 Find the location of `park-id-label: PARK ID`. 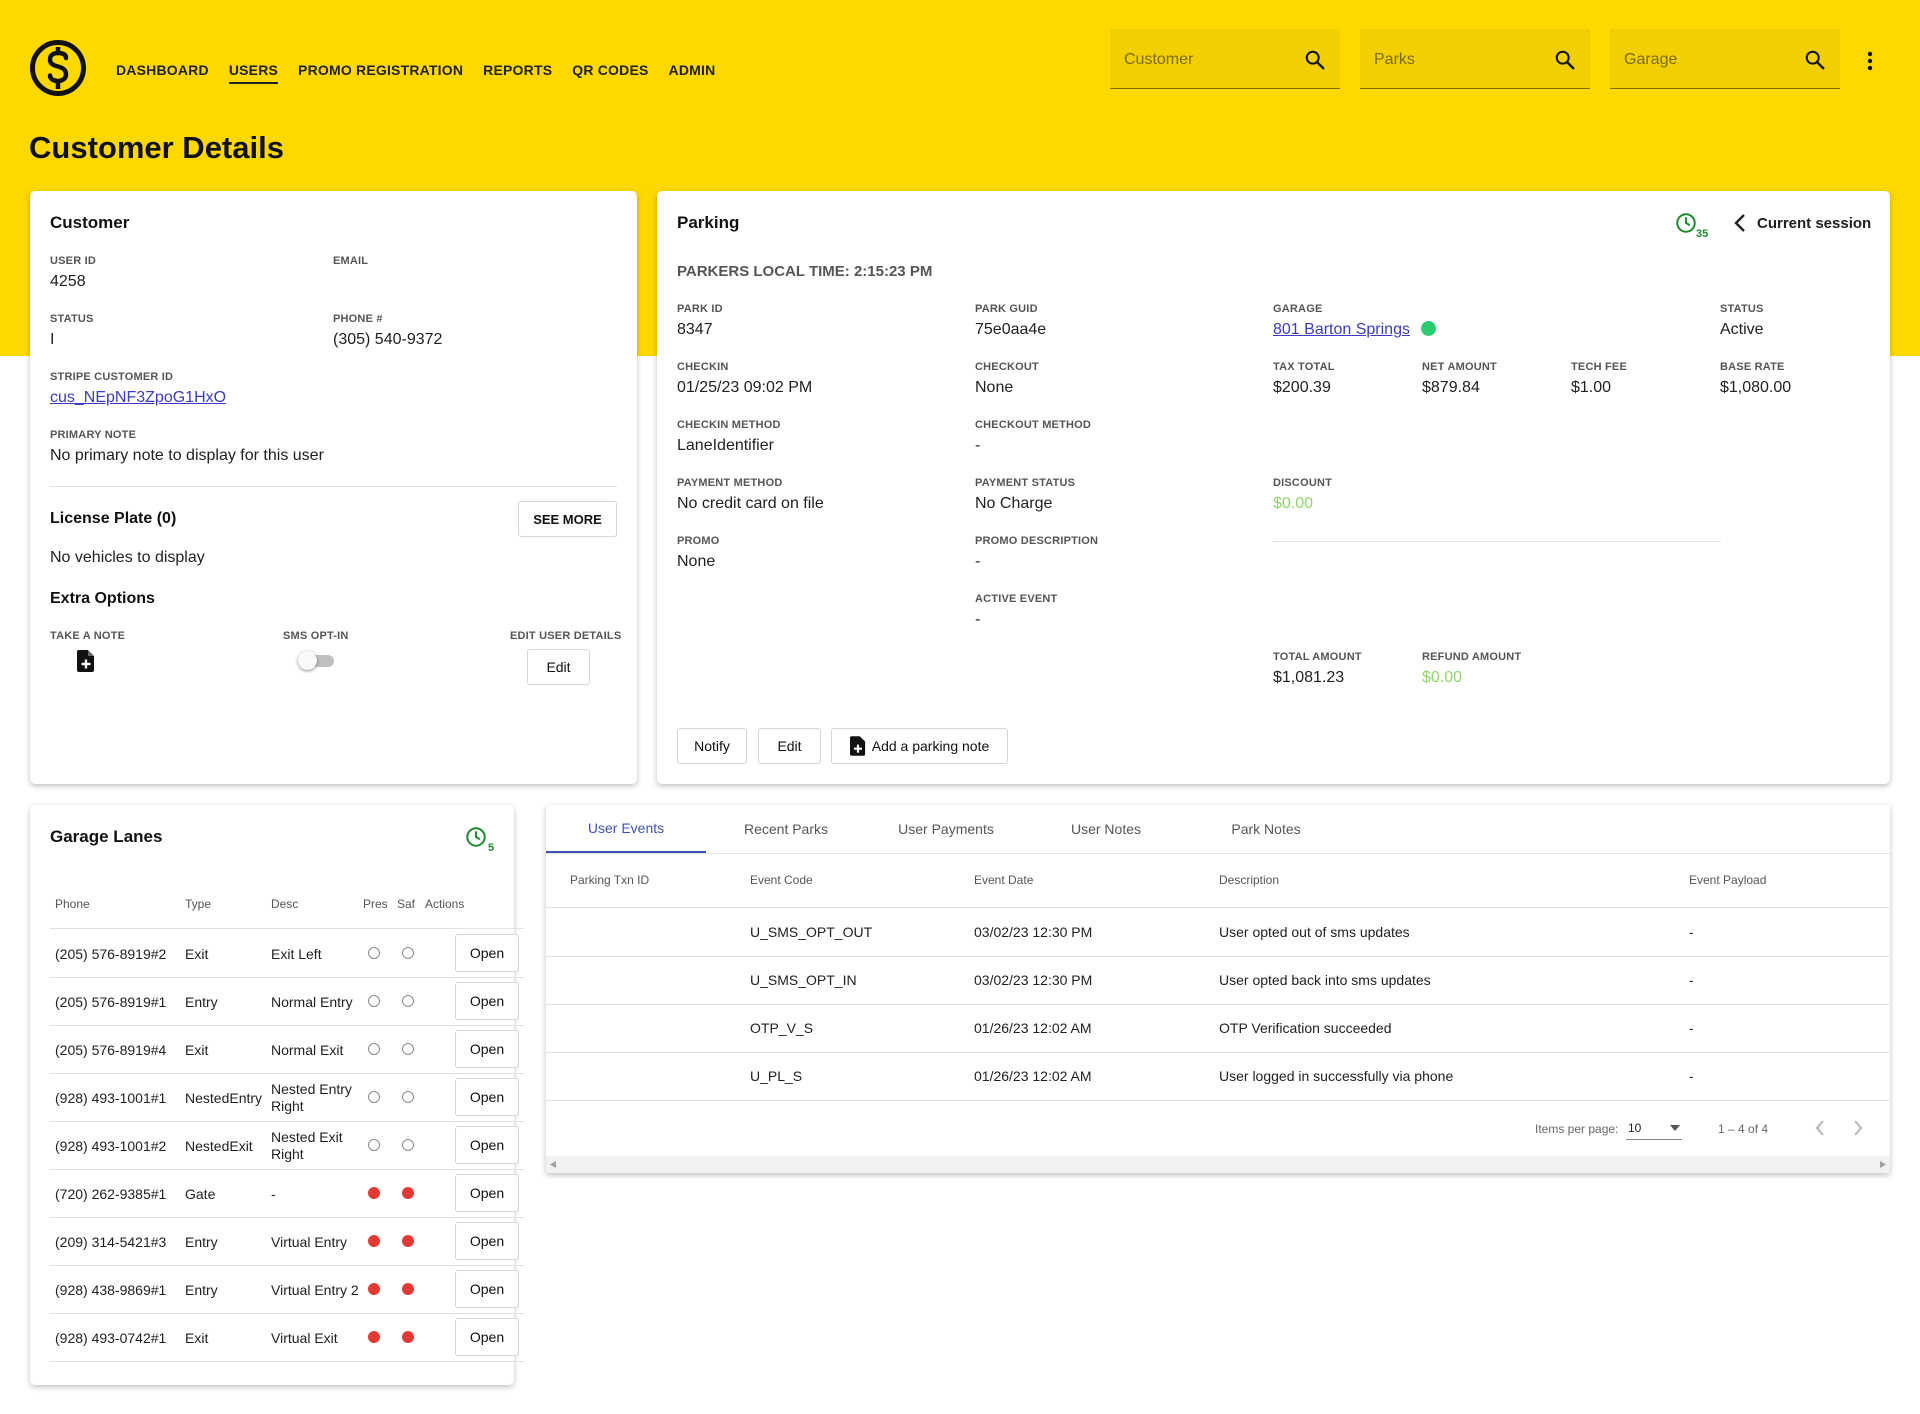

park-id-label: PARK ID is located at coordinates (700, 309).